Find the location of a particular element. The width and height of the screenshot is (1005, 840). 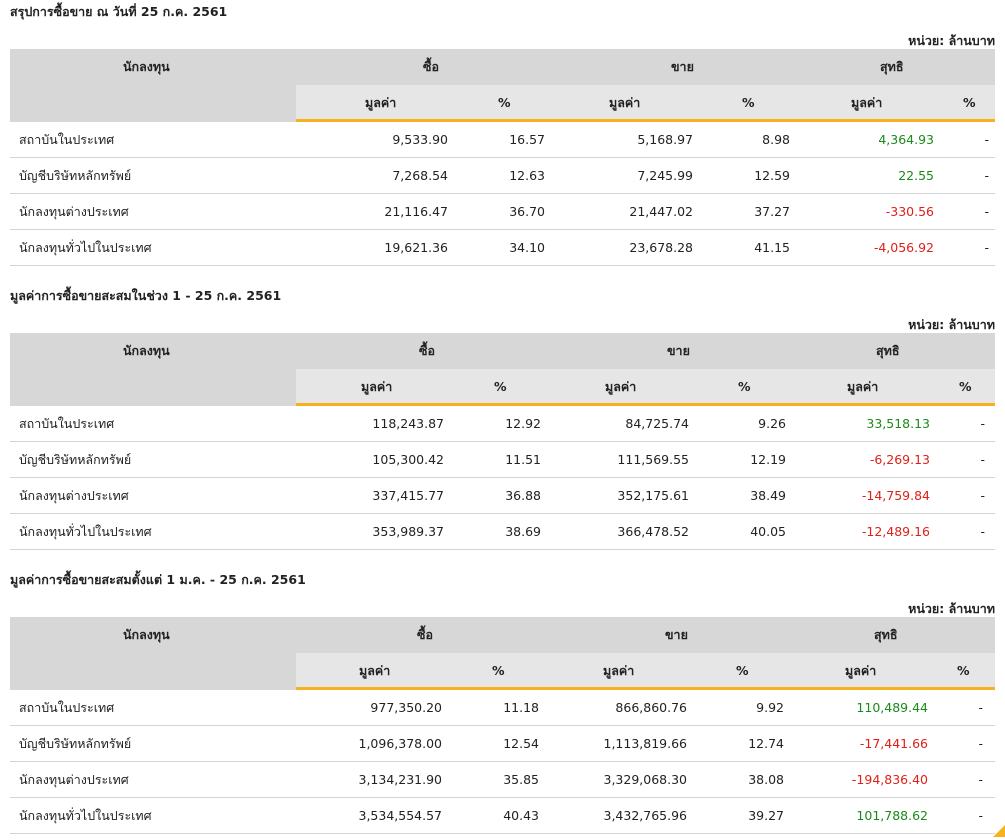

net-value: -6,269.13 is located at coordinates (899, 459).